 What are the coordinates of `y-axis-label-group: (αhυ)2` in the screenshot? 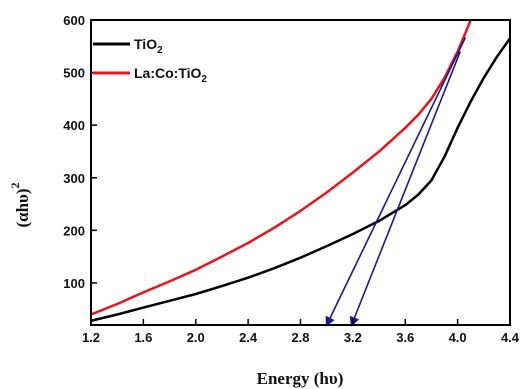 It's located at (20, 204).